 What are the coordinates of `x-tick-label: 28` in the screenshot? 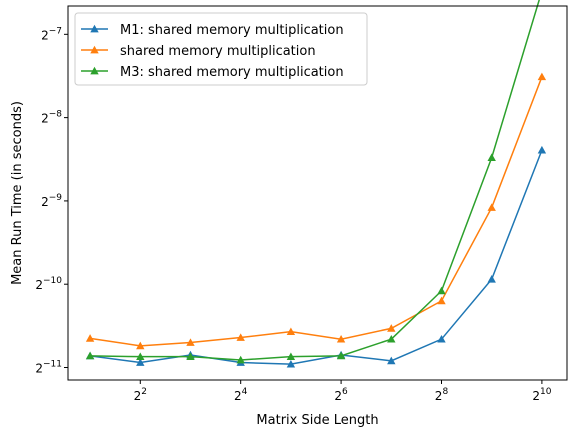 It's located at (442, 395).